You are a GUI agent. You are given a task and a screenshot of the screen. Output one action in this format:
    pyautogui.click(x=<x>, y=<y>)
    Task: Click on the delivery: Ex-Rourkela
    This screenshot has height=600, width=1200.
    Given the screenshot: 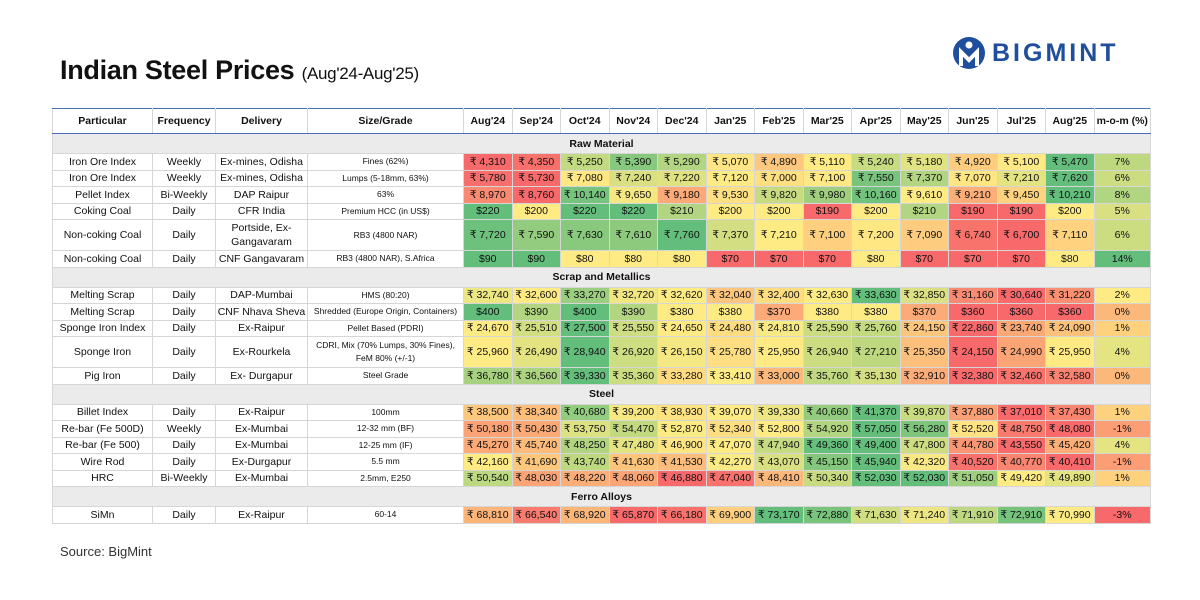 What is the action you would take?
    pyautogui.click(x=261, y=352)
    